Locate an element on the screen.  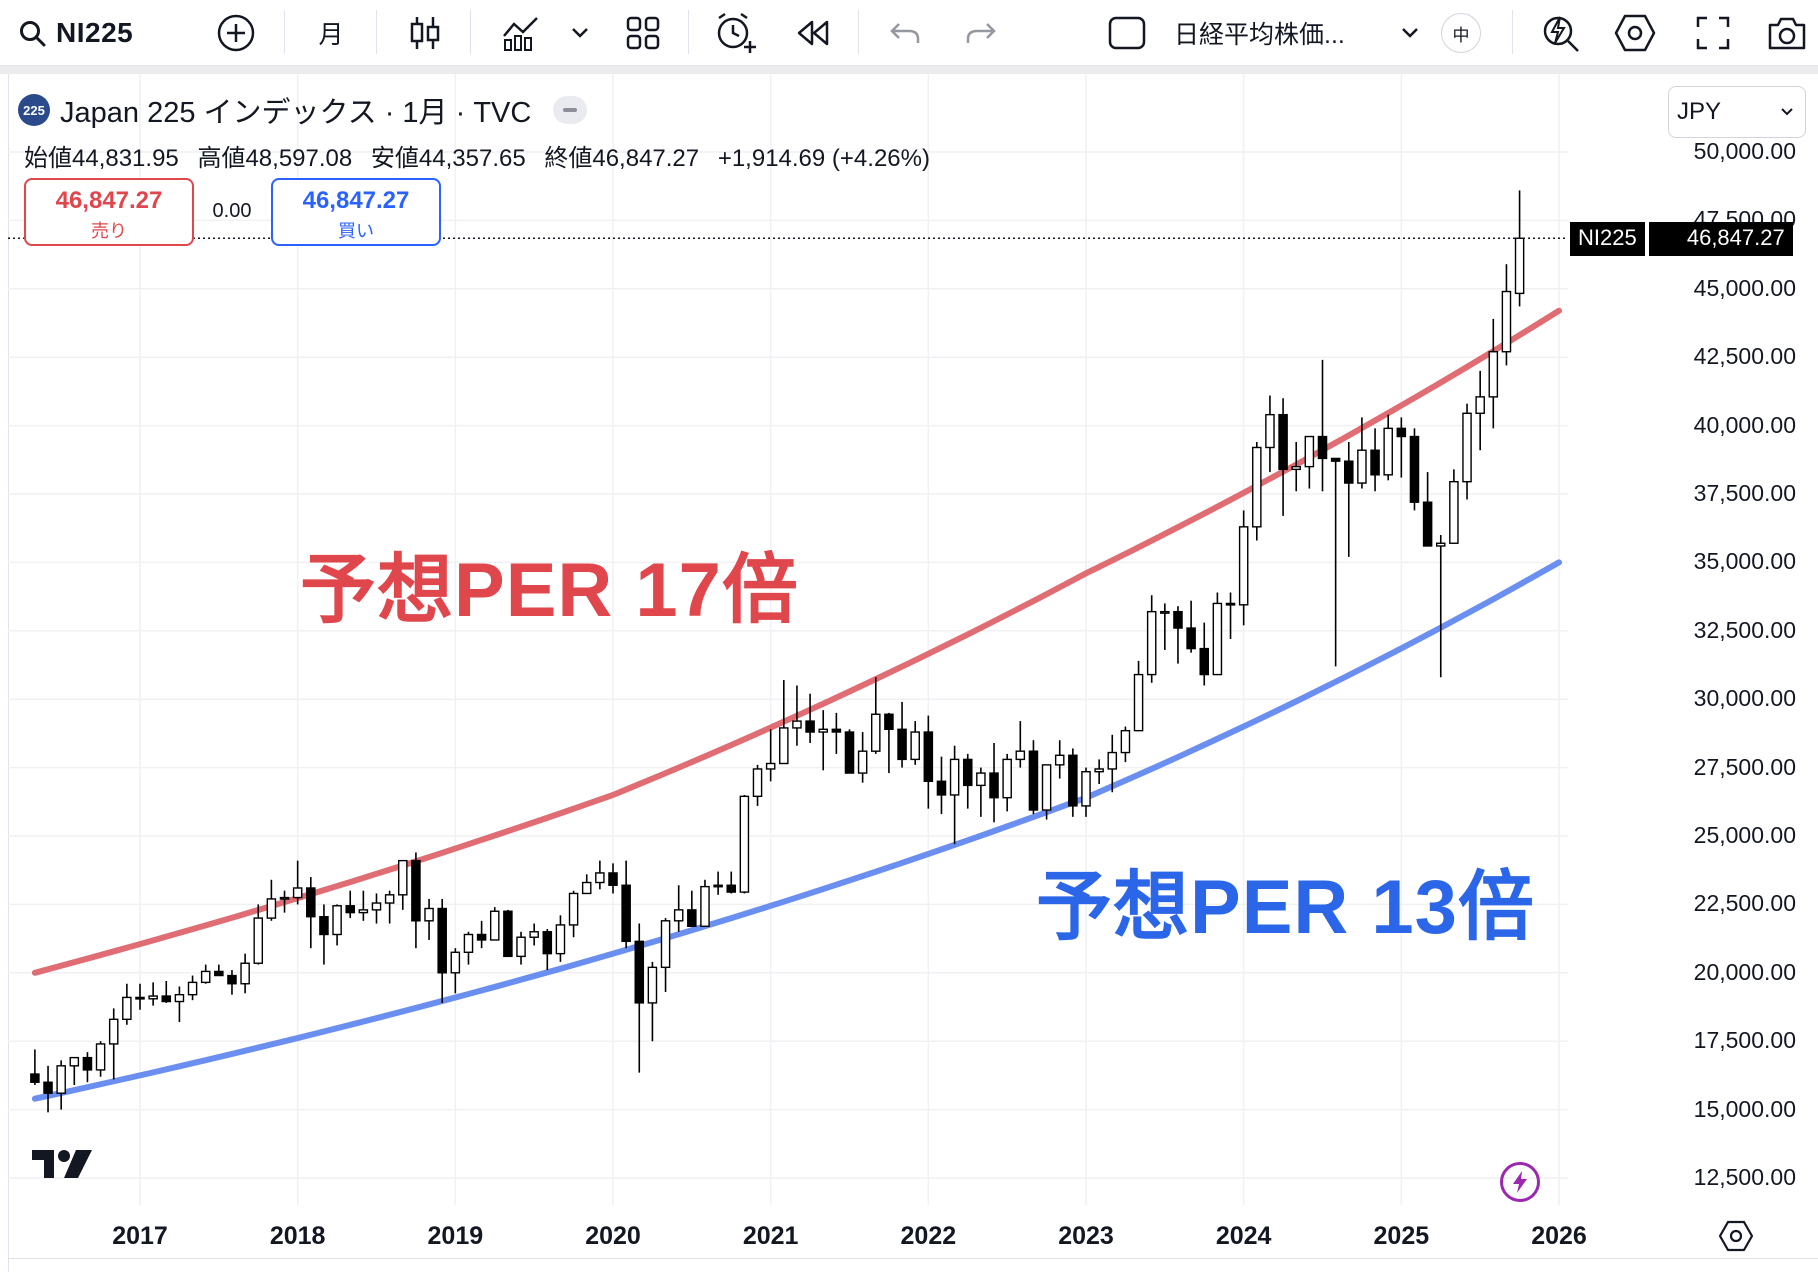
buy-button: 46,847.27 買い is located at coordinates (356, 212).